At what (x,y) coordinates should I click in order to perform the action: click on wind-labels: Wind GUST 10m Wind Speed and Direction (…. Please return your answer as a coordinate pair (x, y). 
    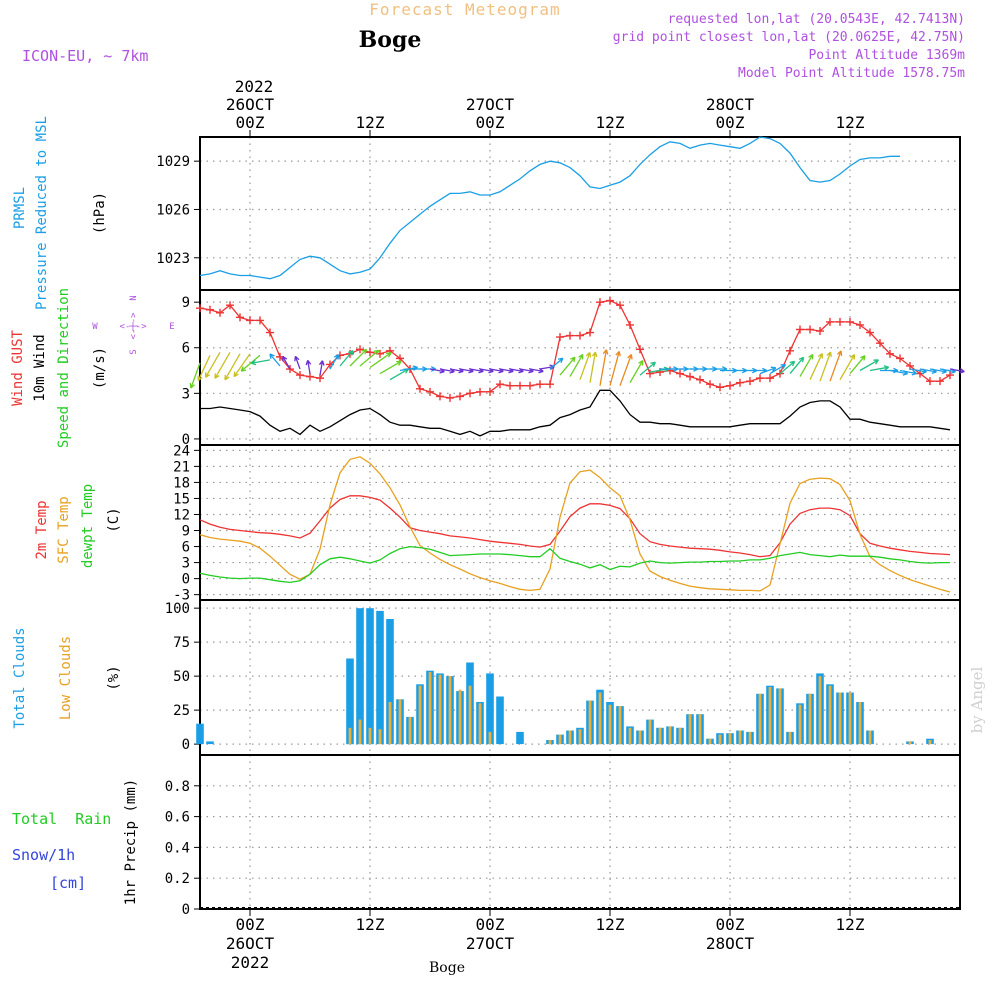
    Looking at the image, I should click on (92, 368).